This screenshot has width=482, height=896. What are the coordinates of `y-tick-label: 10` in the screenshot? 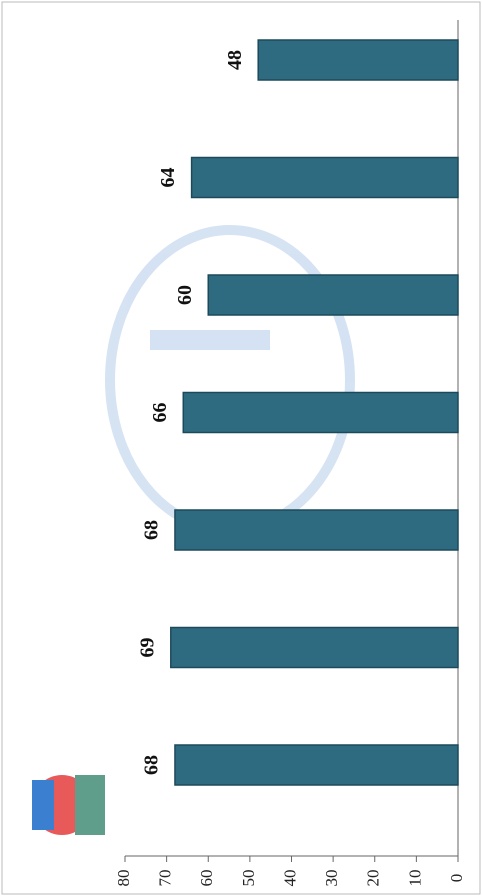 It's located at (414, 878).